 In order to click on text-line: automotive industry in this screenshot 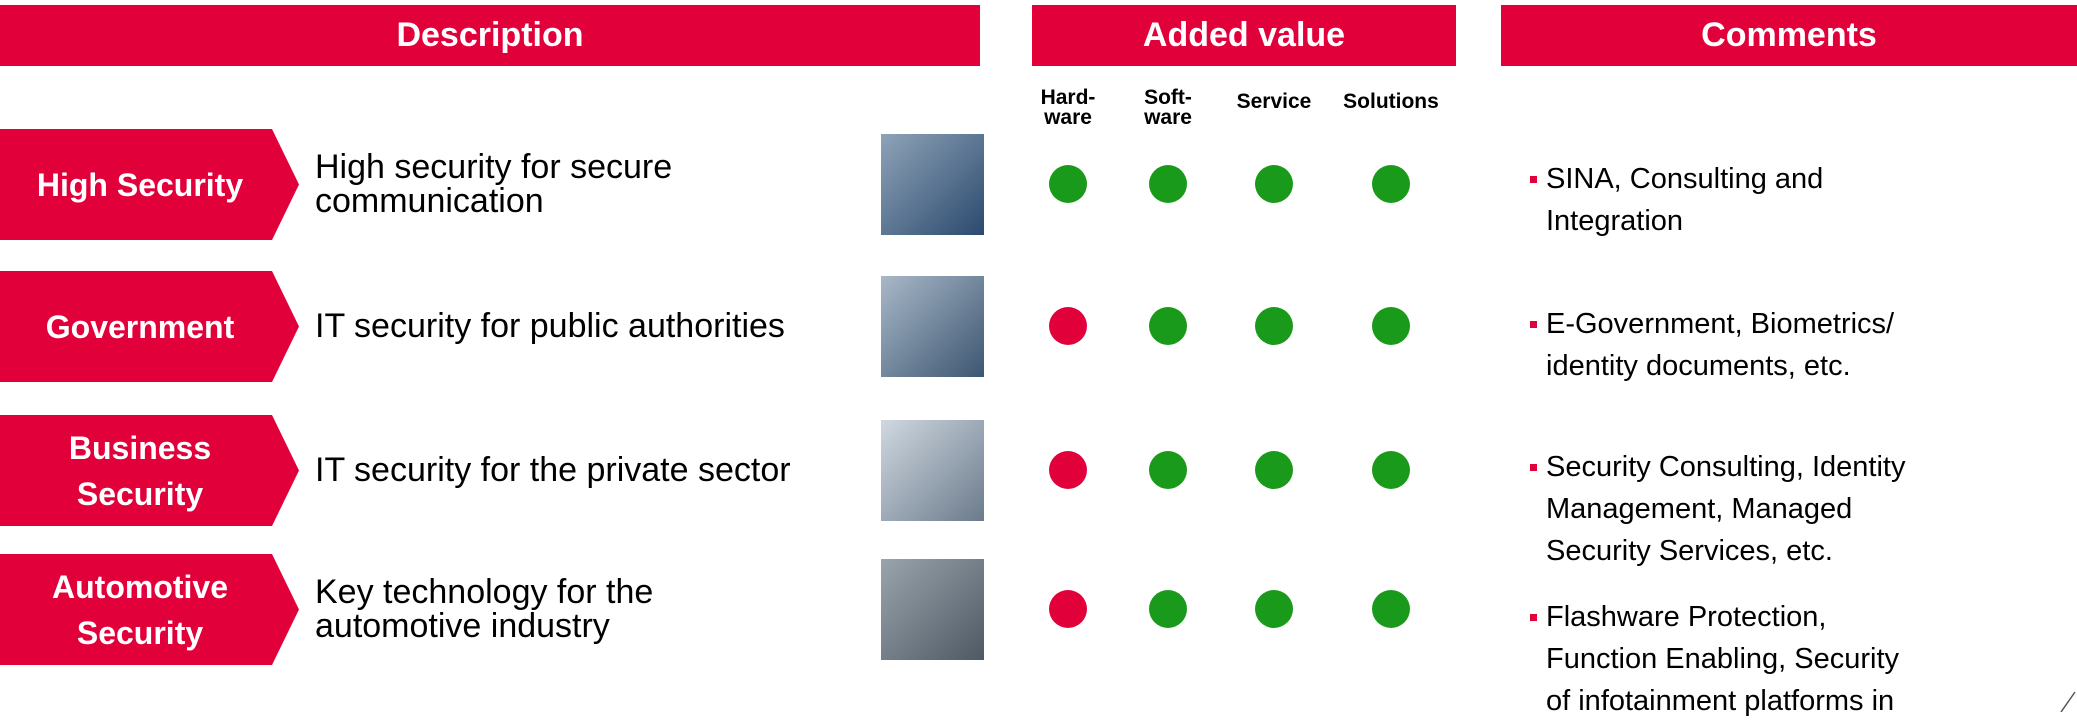, I will do `click(462, 626)`.